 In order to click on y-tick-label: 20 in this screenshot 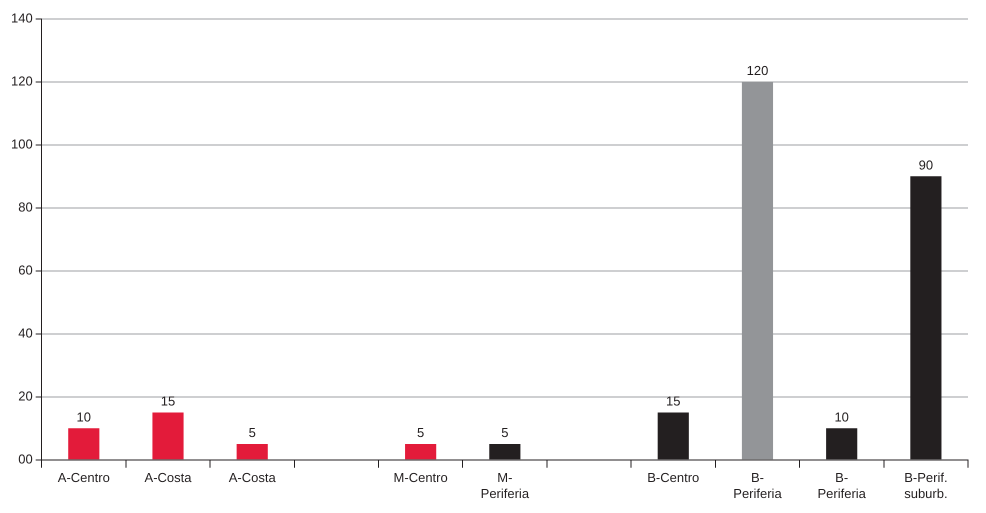, I will do `click(25, 396)`.